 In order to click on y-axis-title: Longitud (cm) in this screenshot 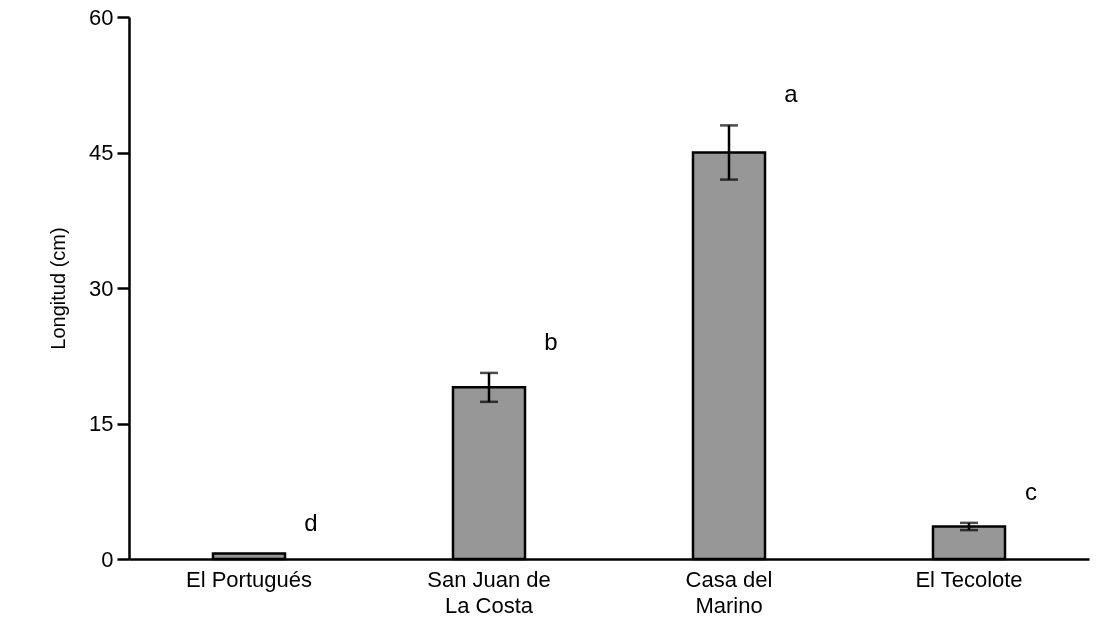, I will do `click(58, 288)`.